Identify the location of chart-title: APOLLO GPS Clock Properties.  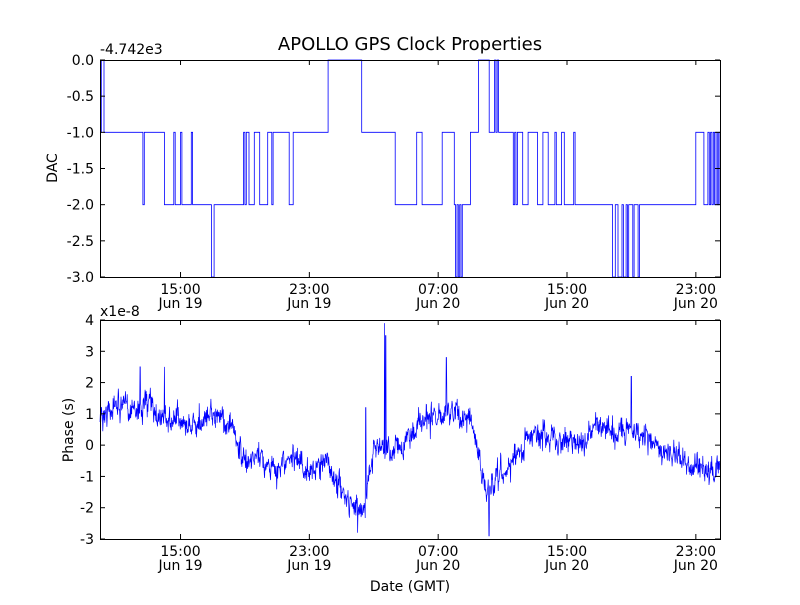
(410, 44).